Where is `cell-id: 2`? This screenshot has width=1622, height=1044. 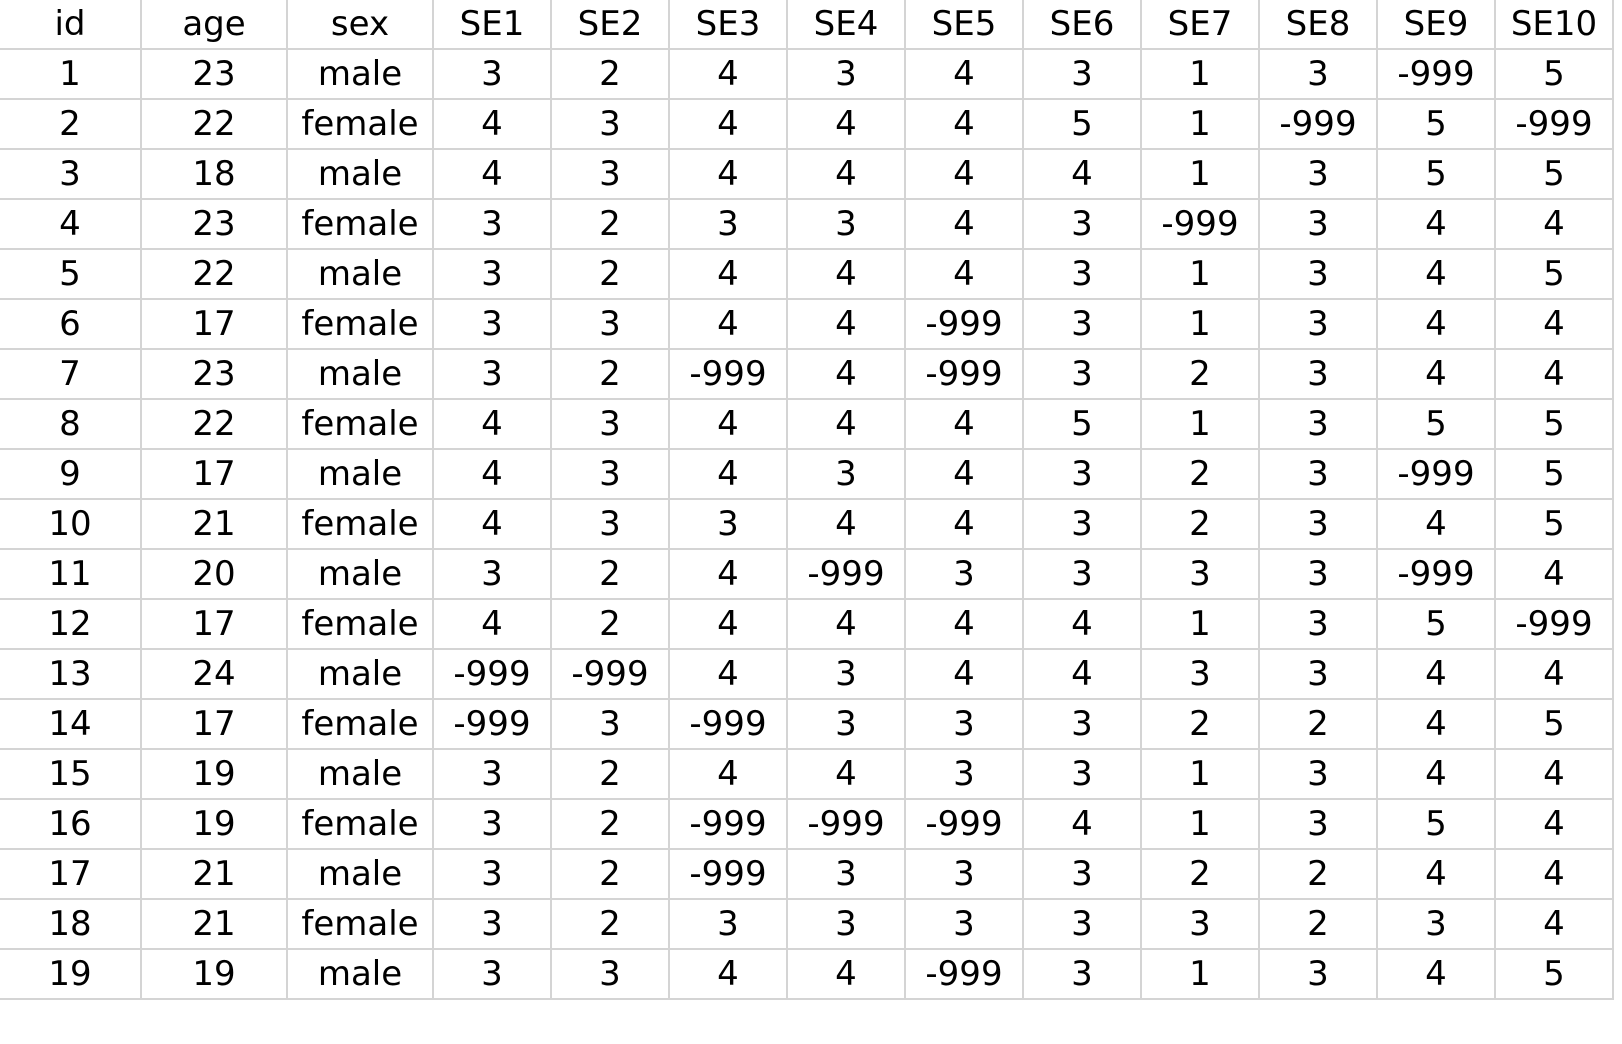
cell-id: 2 is located at coordinates (71, 124).